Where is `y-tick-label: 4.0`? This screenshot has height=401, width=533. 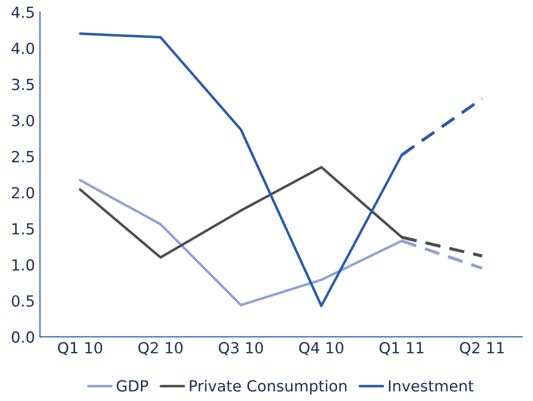
y-tick-label: 4.0 is located at coordinates (23, 48).